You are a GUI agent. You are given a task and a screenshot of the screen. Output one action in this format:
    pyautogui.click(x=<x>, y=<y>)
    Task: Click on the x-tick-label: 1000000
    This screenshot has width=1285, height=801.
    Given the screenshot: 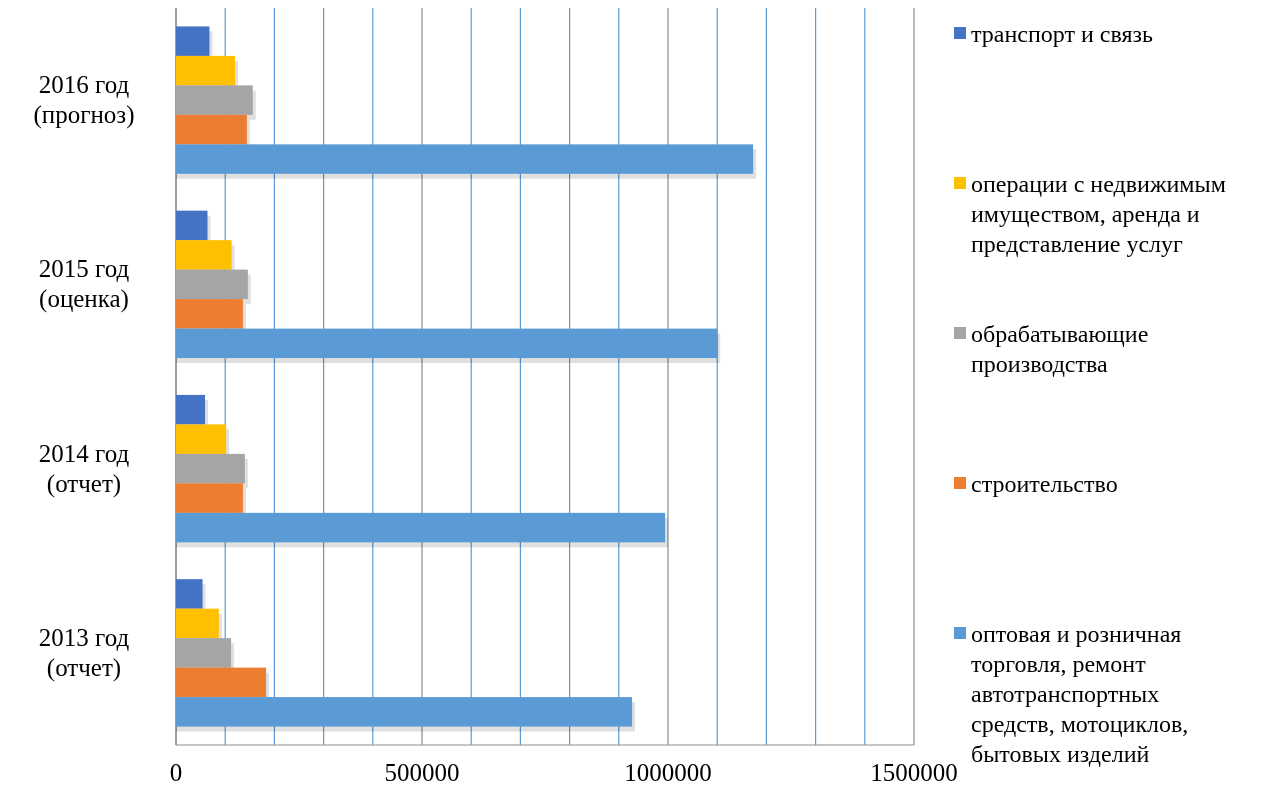 What is the action you would take?
    pyautogui.click(x=668, y=772)
    